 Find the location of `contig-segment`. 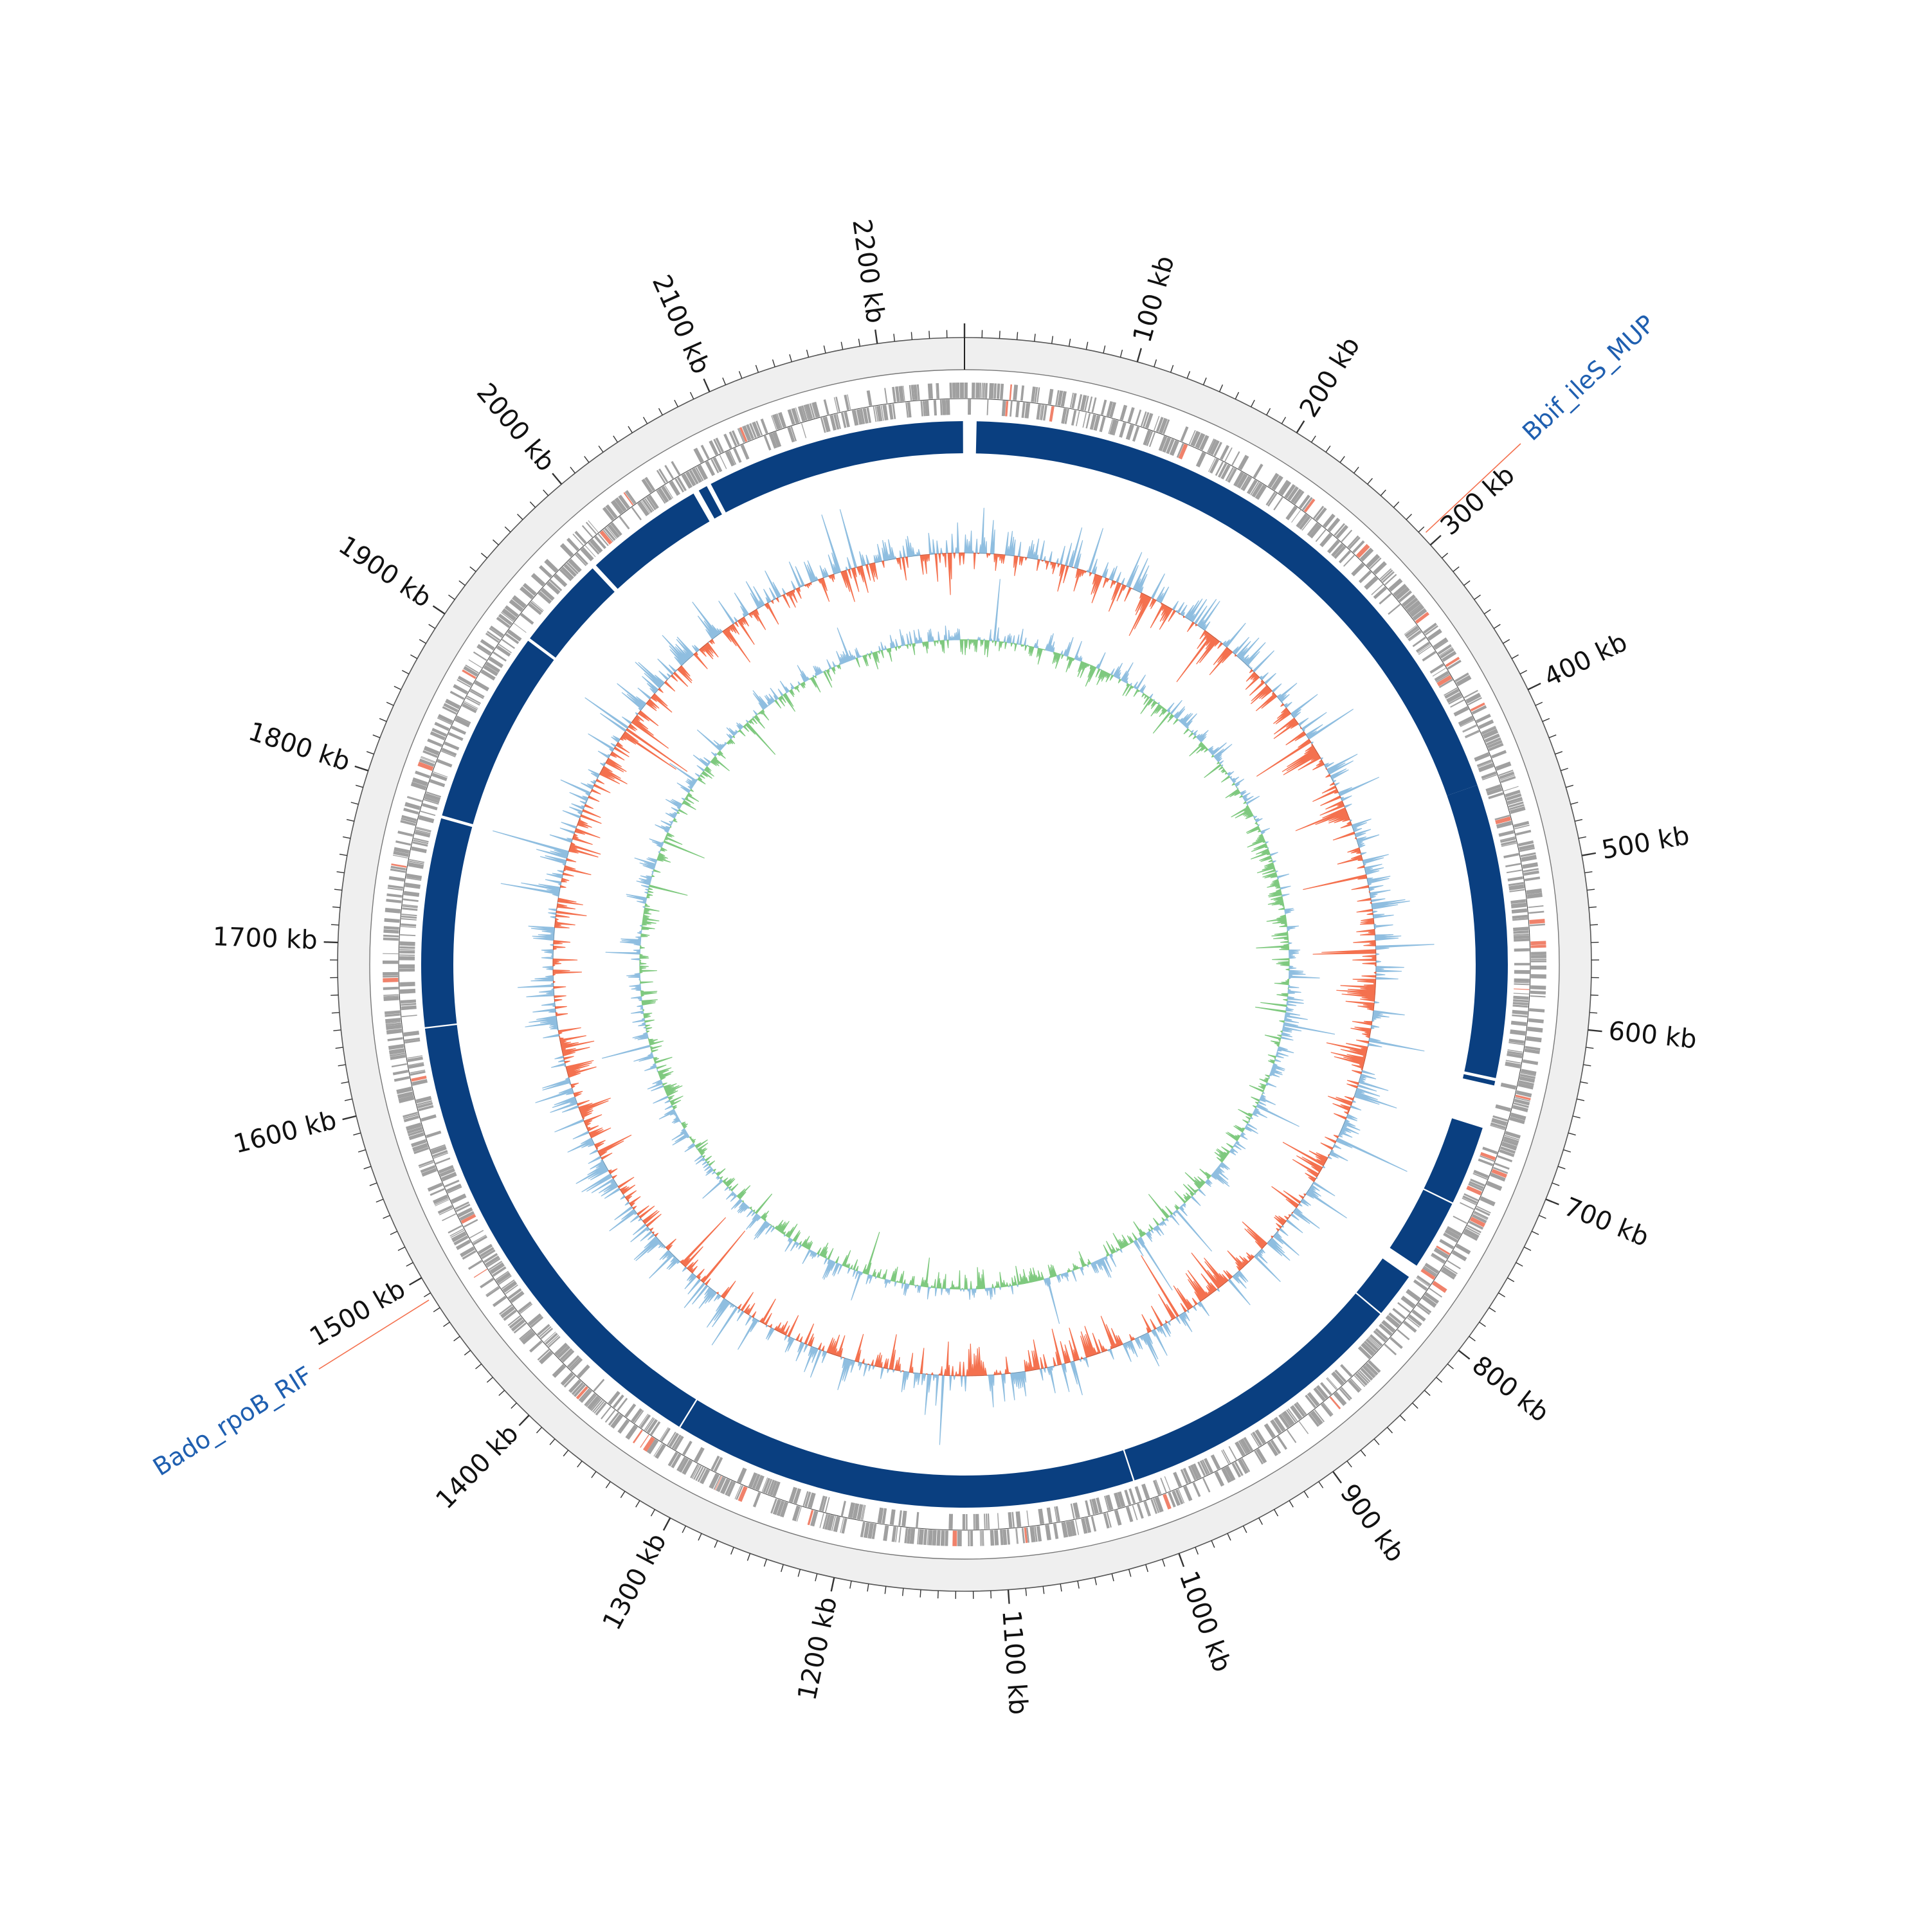

contig-segment is located at coordinates (446, 922).